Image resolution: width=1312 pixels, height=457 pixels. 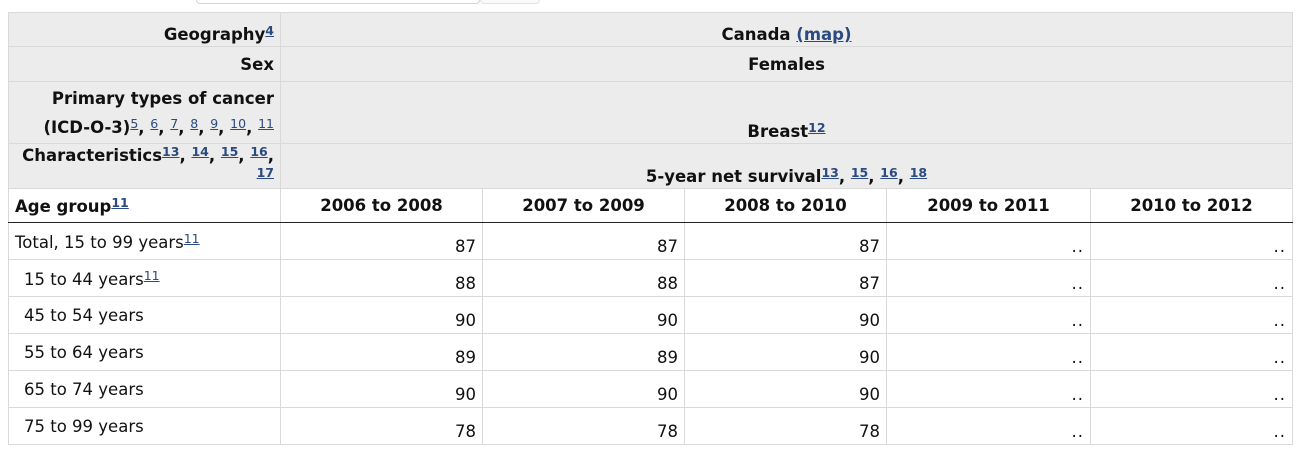 I want to click on row-label: 45 to 54 years, so click(x=144, y=315).